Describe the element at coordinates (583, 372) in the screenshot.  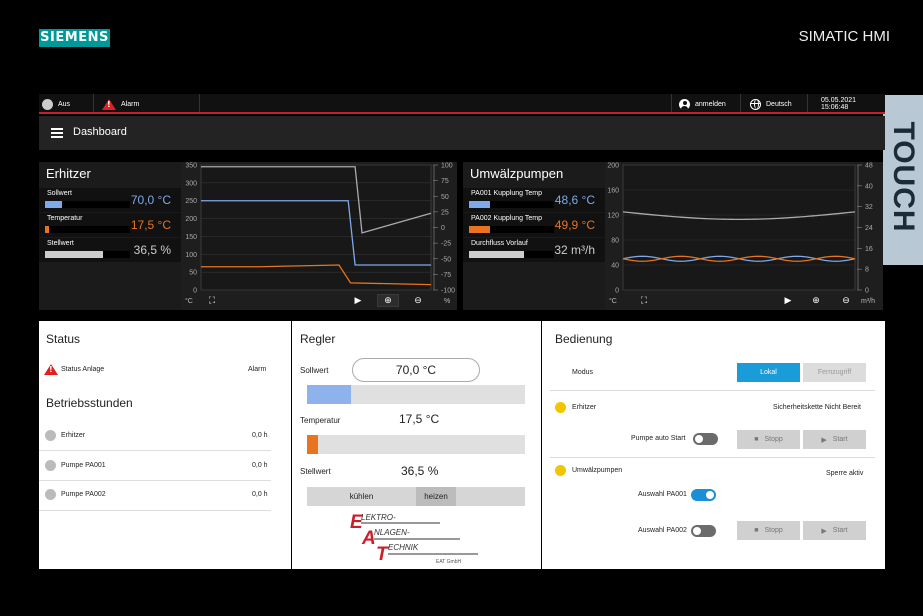
I see `modus-label: Modus` at that location.